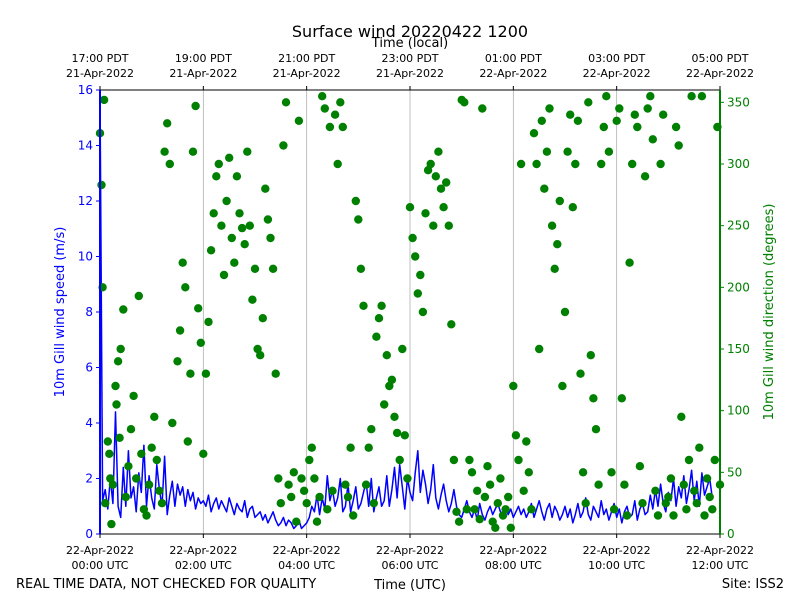 The height and width of the screenshot is (600, 800). What do you see at coordinates (738, 226) in the screenshot?
I see `right-tick-label: 250` at bounding box center [738, 226].